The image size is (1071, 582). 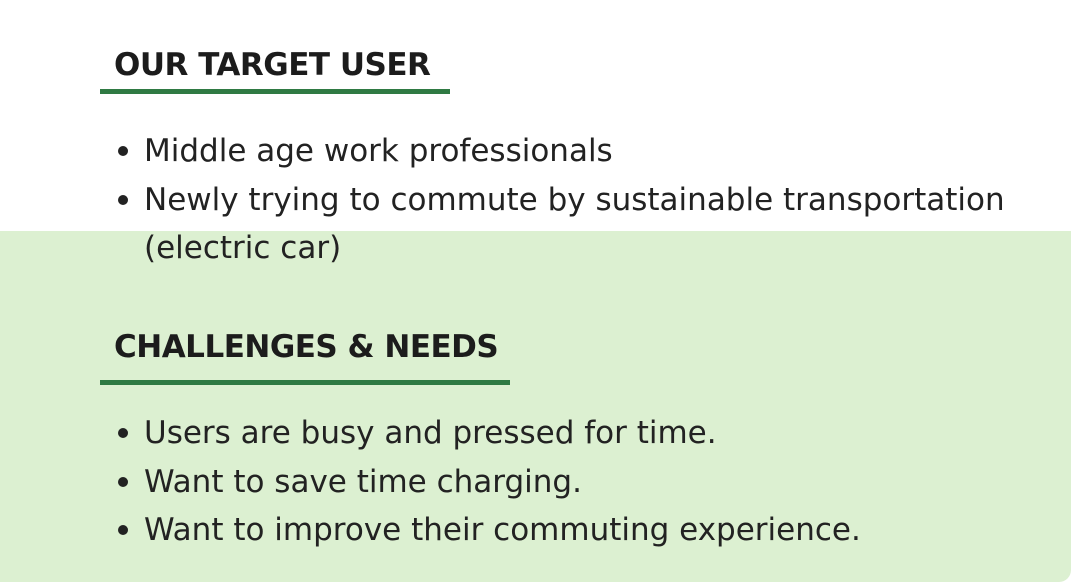 I want to click on list-item: Want to save time charging., so click(x=489, y=482).